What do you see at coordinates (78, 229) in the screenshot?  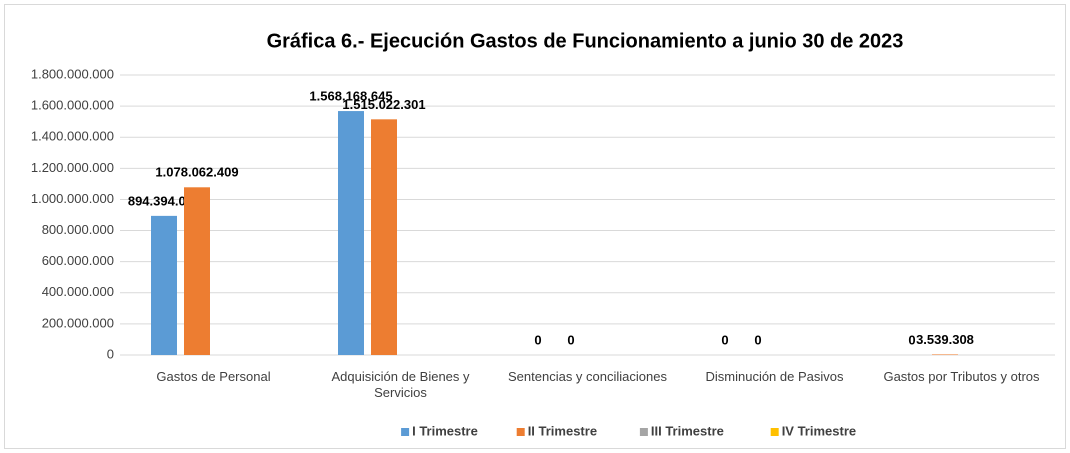 I see `y-tick-label: 800.000.000` at bounding box center [78, 229].